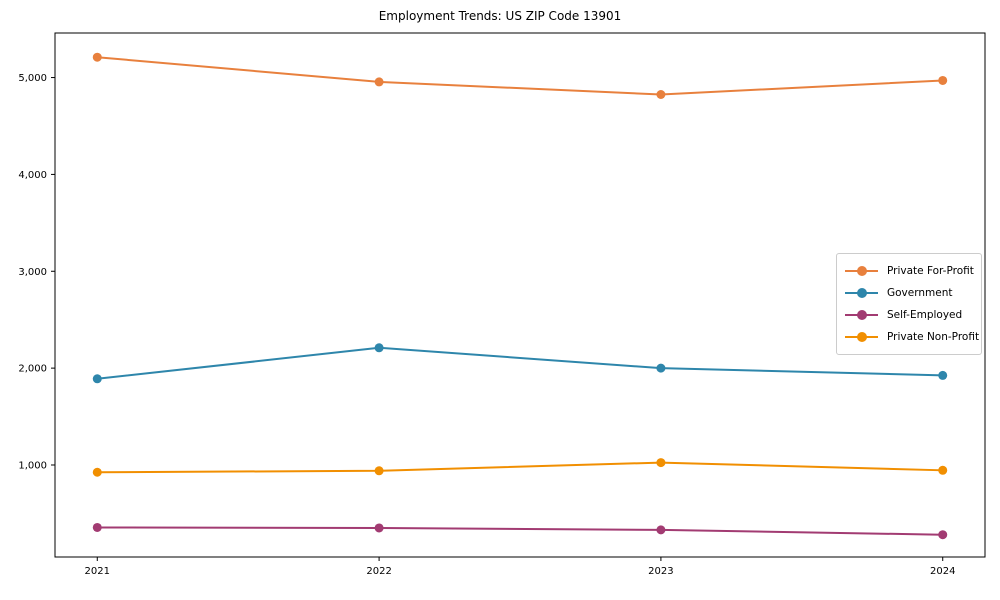 The height and width of the screenshot is (600, 1000). I want to click on legend-item: Private For-Profit, so click(909, 271).